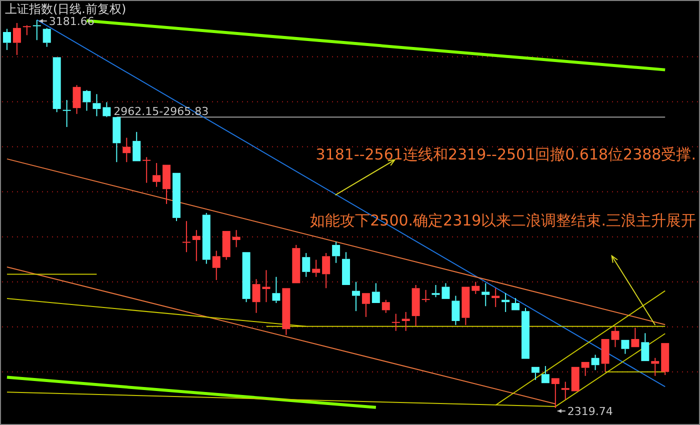  What do you see at coordinates (506, 154) in the screenshot?
I see `annotation: 3181--2561连线和2319--2501回撤0.618位2388受撑.` at bounding box center [506, 154].